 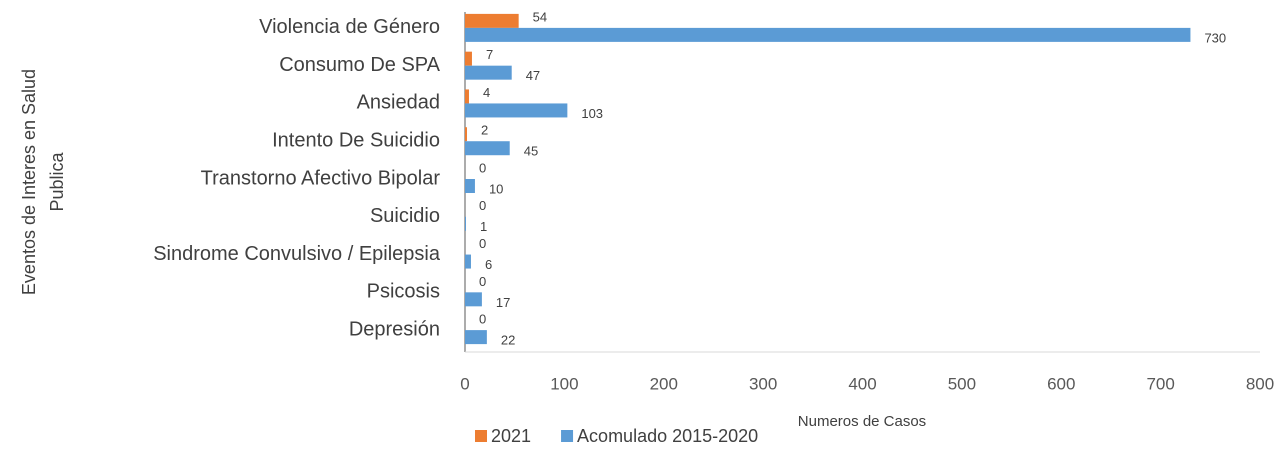 What do you see at coordinates (540, 16) in the screenshot?
I see `value-label: 54` at bounding box center [540, 16].